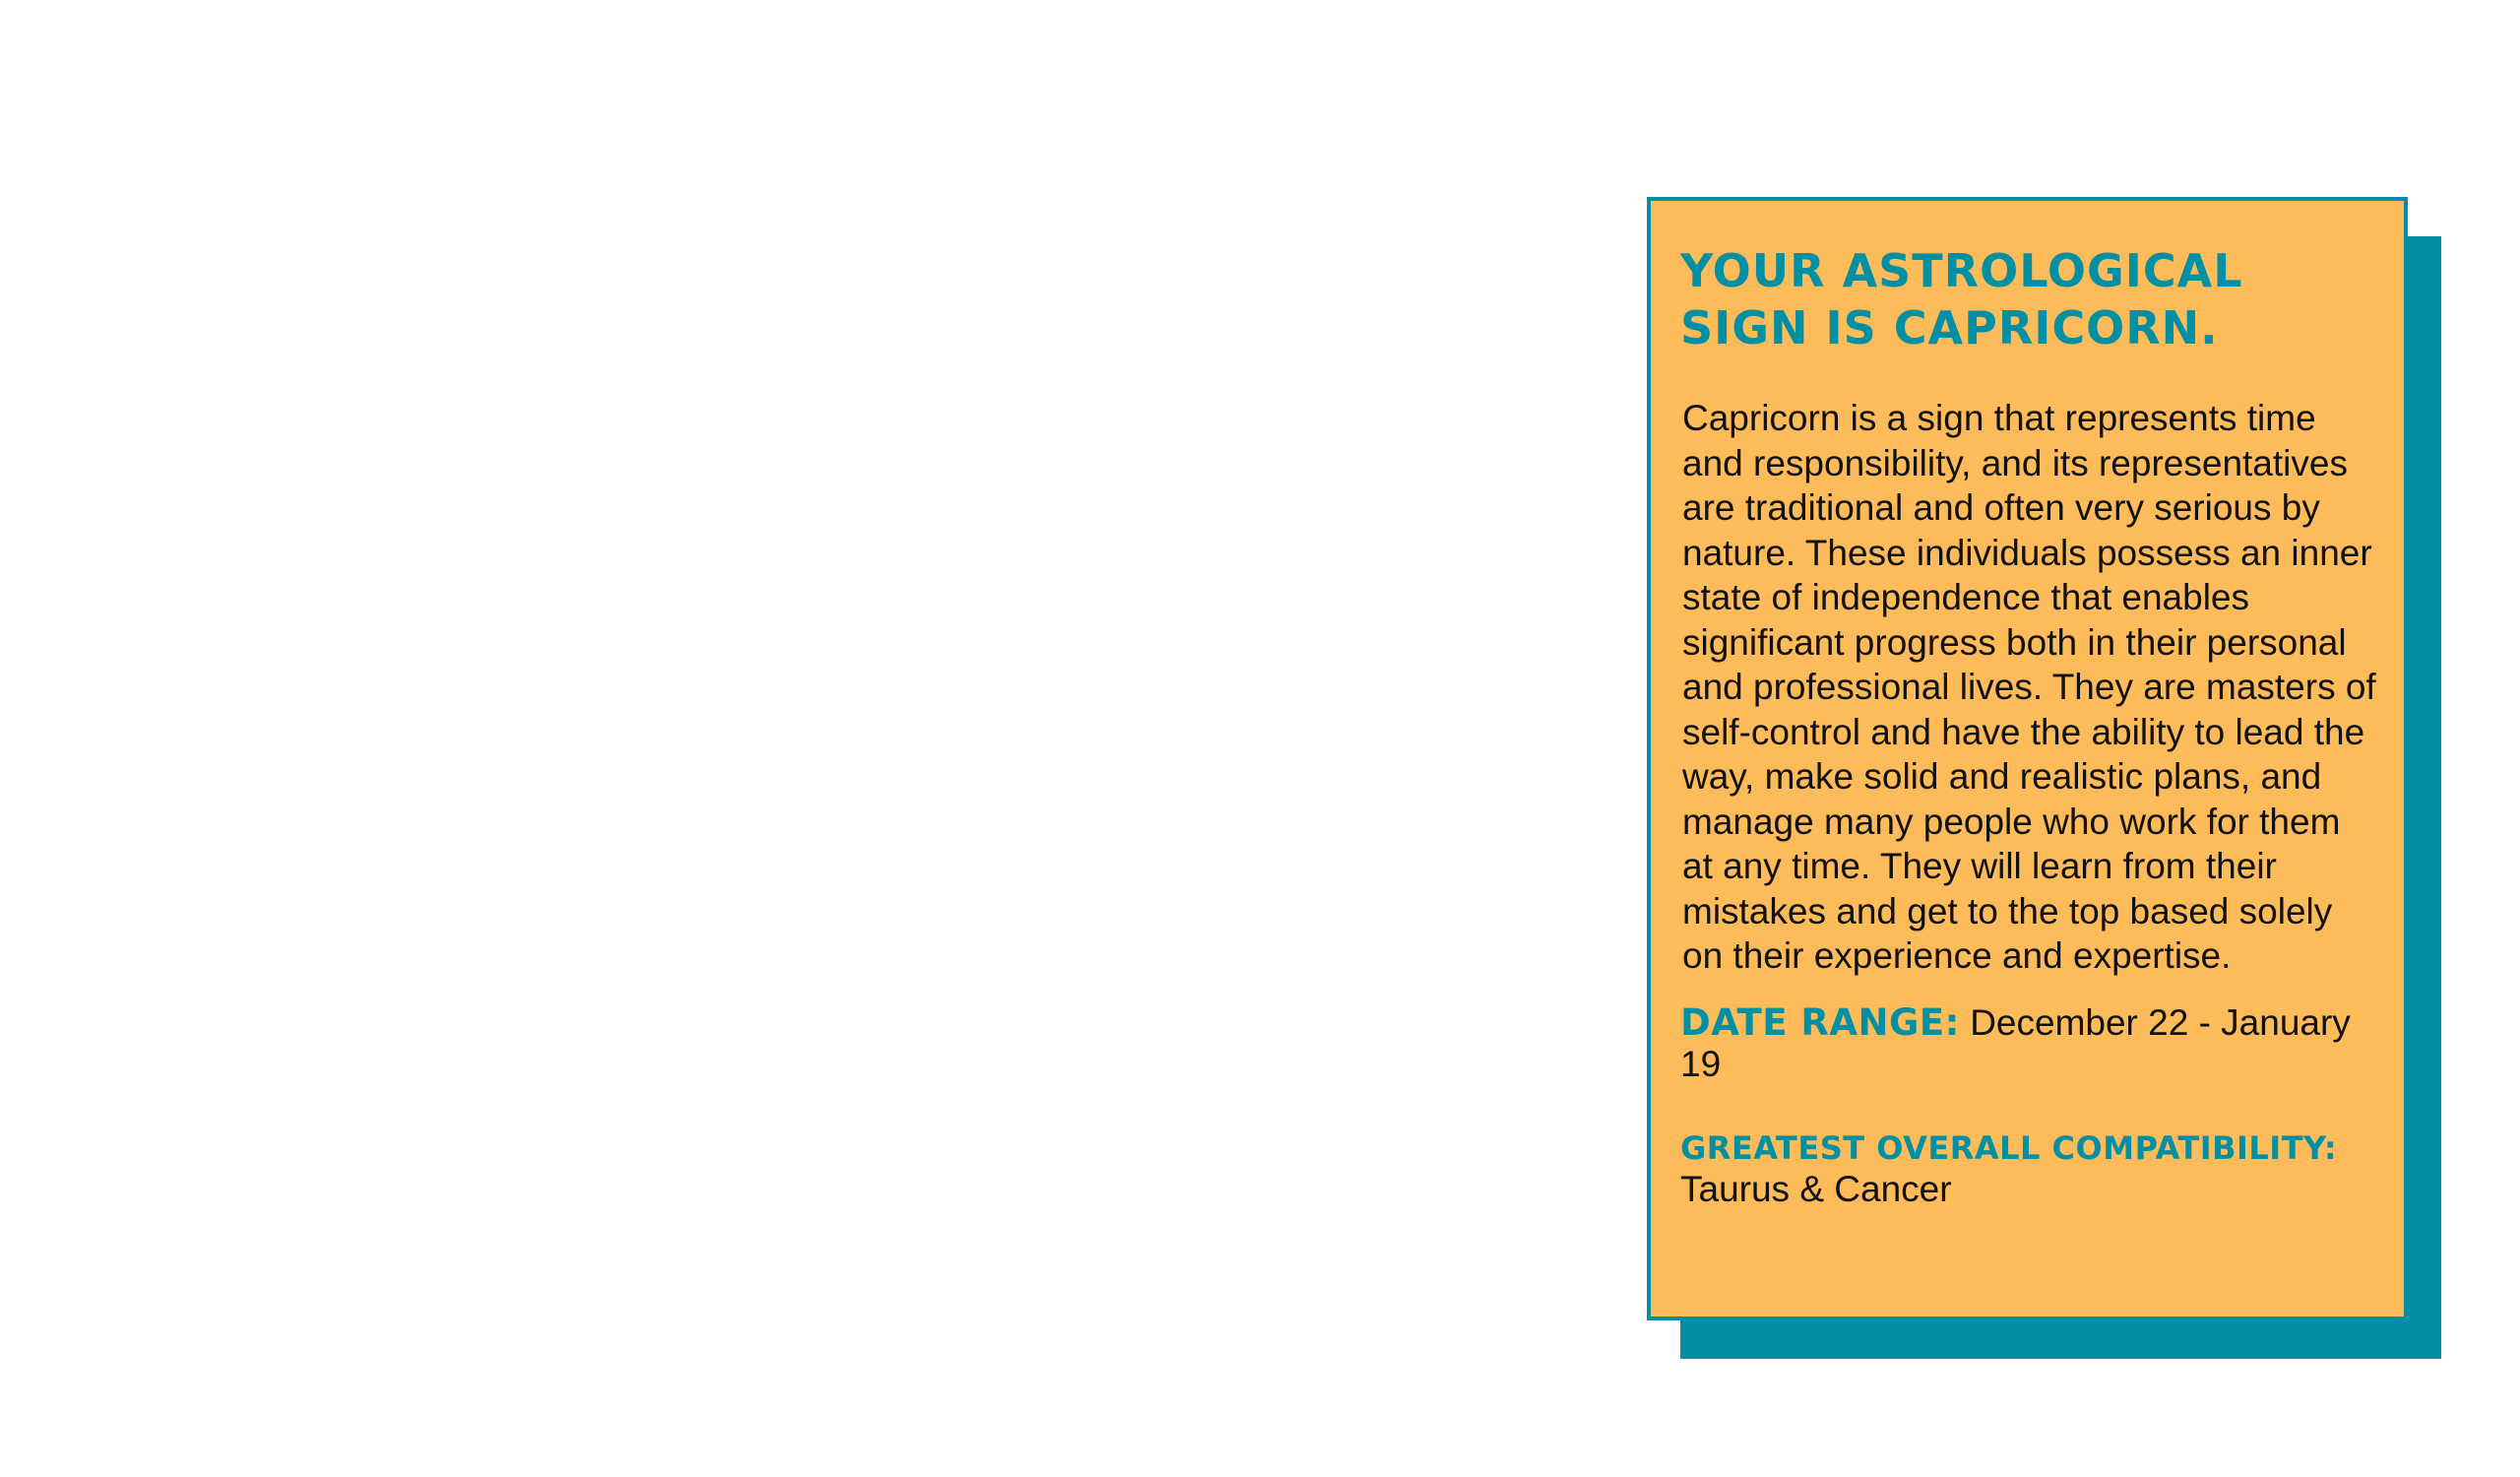 Image resolution: width=2520 pixels, height=1477 pixels. Describe the element at coordinates (2009, 1147) in the screenshot. I see `compatibility-label: Greatest overall compatibility:` at that location.